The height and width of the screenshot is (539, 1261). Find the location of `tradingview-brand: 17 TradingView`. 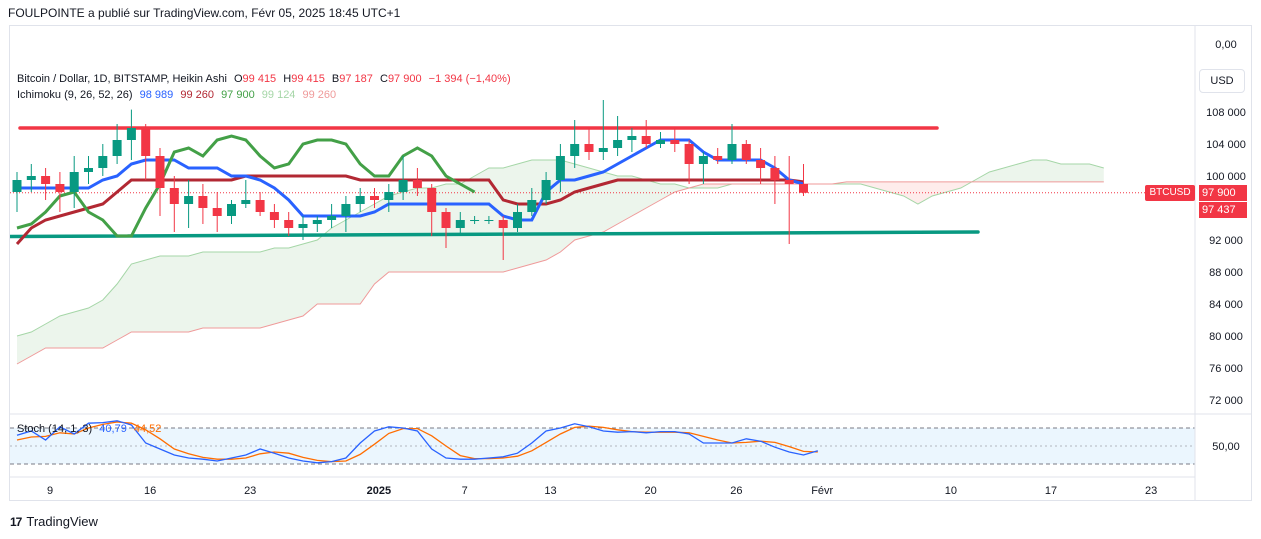

tradingview-brand: 17 TradingView is located at coordinates (54, 521).